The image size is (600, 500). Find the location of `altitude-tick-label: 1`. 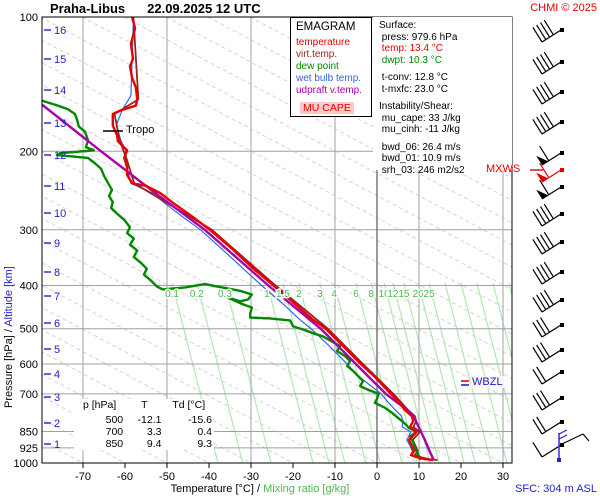

altitude-tick-label: 1 is located at coordinates (57, 445).